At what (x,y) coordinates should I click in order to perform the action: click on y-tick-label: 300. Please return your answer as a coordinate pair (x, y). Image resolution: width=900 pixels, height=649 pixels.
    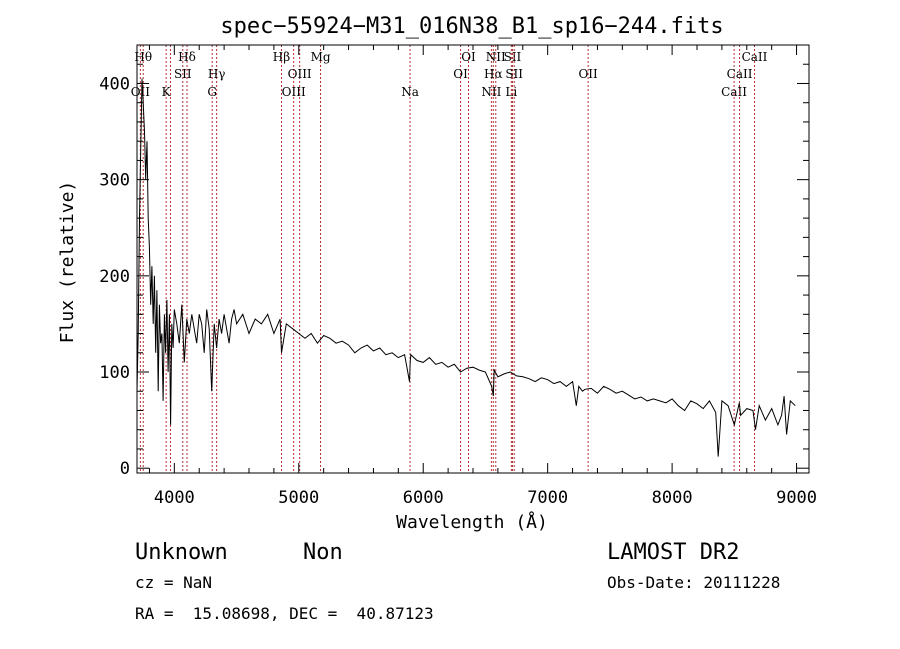
    Looking at the image, I should click on (114, 181).